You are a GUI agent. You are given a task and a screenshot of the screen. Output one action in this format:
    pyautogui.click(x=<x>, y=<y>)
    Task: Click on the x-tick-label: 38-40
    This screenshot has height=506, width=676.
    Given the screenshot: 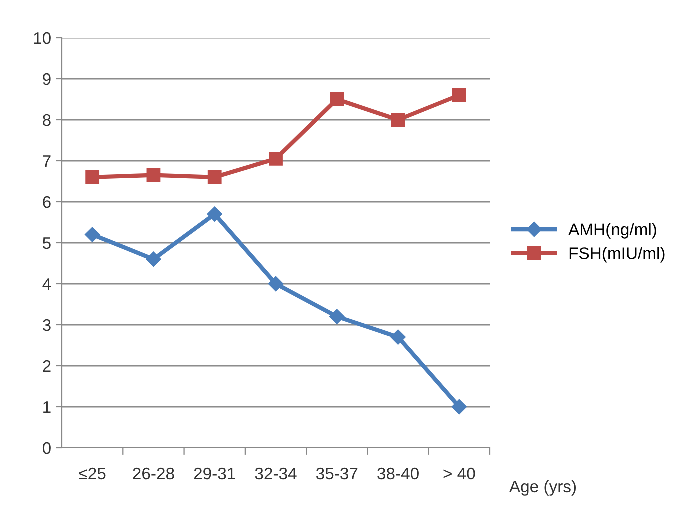 What is the action you would take?
    pyautogui.click(x=398, y=474)
    